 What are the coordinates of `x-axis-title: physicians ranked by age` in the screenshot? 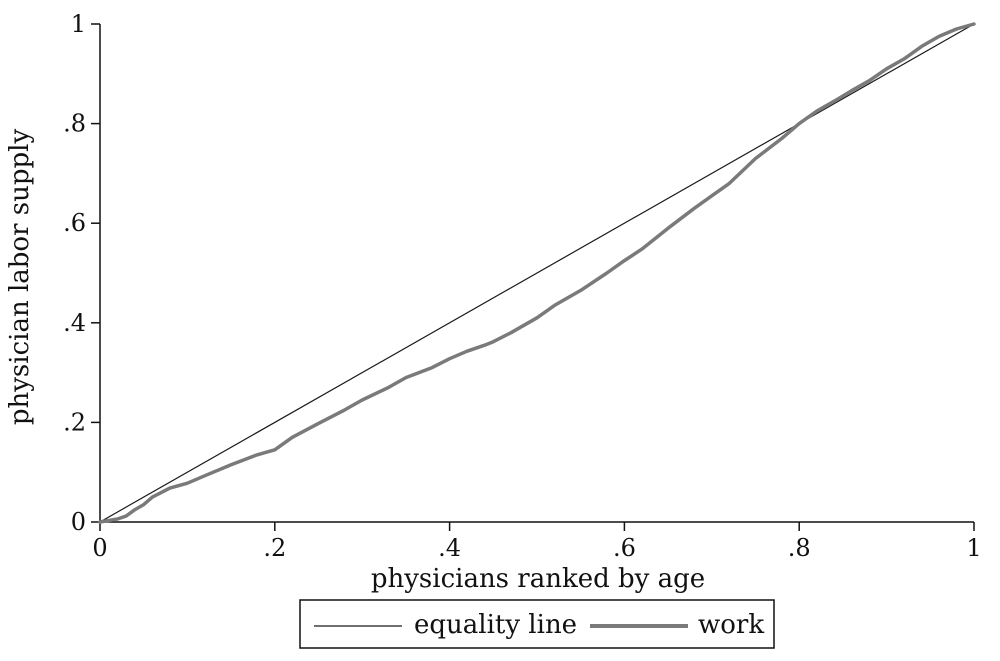 It's located at (538, 579).